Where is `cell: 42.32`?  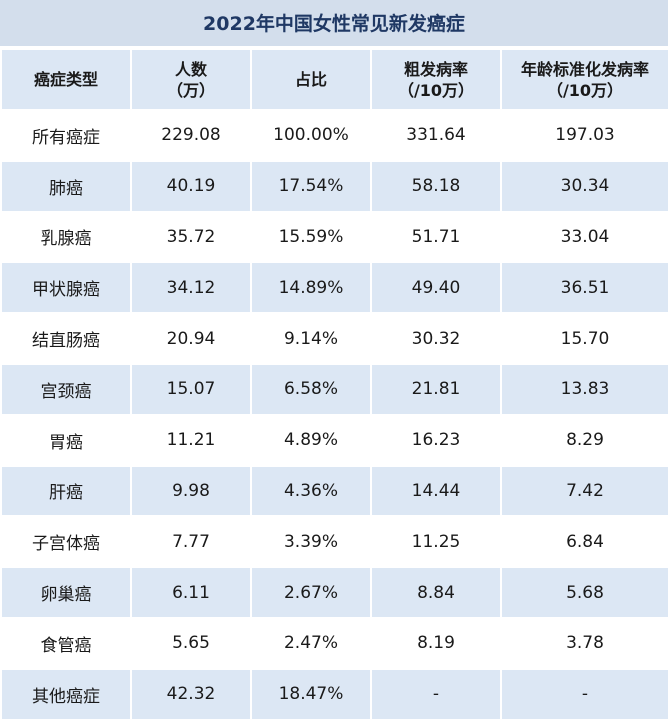 cell: 42.32 is located at coordinates (191, 694).